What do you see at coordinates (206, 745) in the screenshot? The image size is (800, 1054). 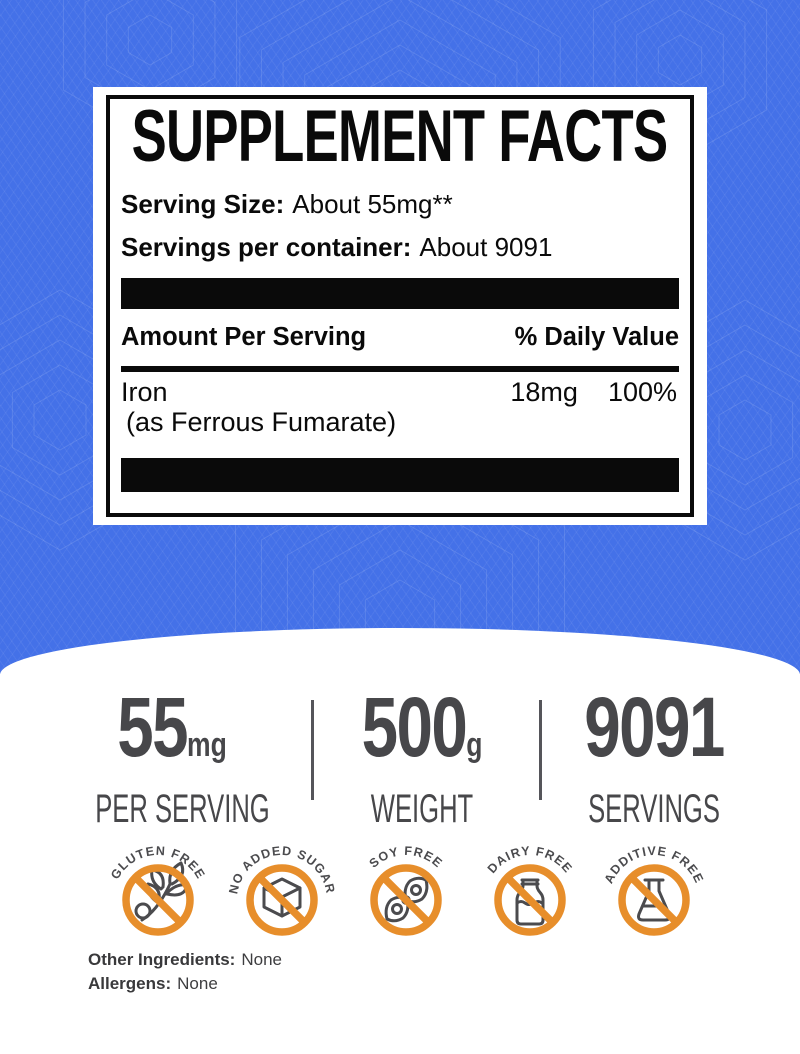 I see `stat-per-serving-unit: mg` at bounding box center [206, 745].